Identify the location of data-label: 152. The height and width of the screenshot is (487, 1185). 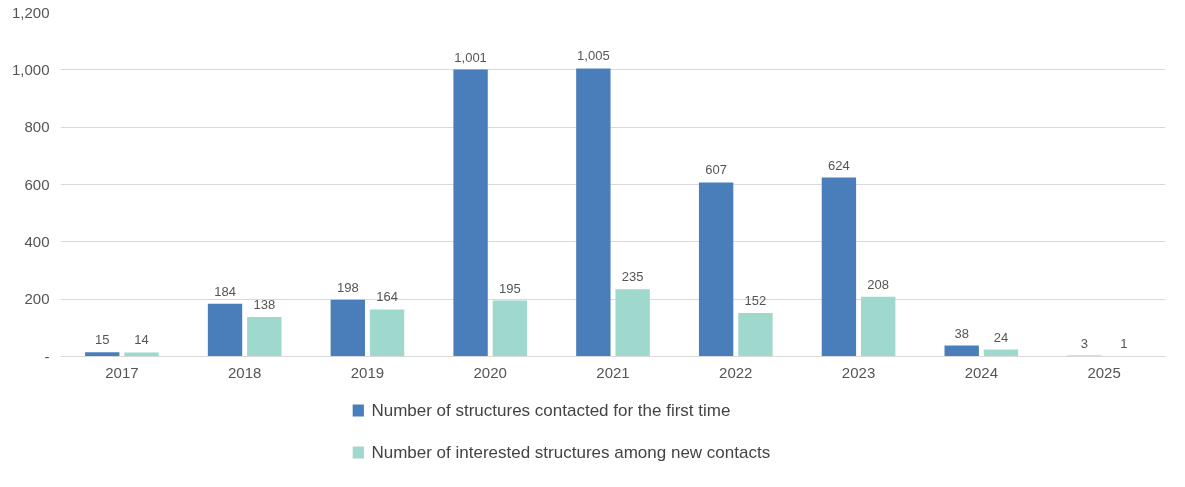
(755, 300).